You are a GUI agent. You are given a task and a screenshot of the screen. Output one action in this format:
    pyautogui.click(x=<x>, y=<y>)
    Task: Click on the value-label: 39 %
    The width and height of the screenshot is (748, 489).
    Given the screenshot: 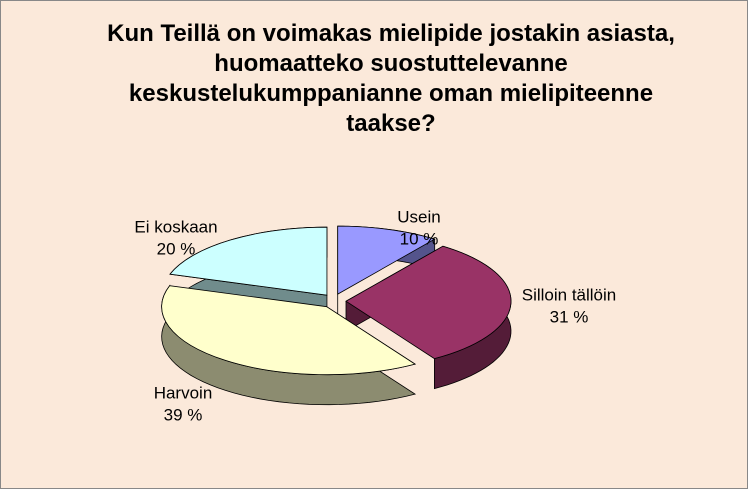 What is the action you would take?
    pyautogui.click(x=183, y=414)
    